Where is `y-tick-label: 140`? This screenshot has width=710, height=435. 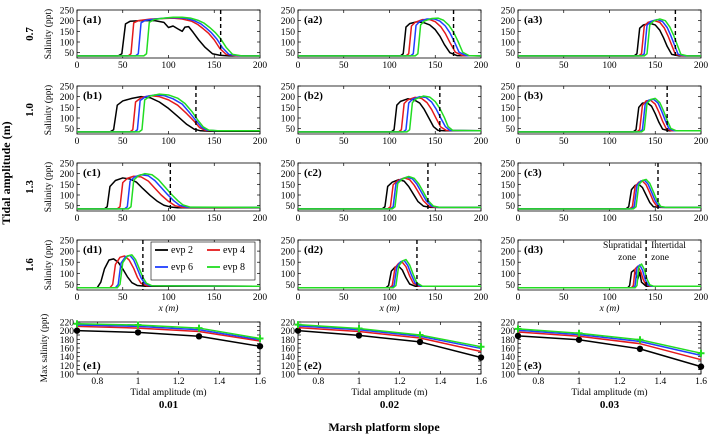
y-tick-label: 140 is located at coordinates (67, 358).